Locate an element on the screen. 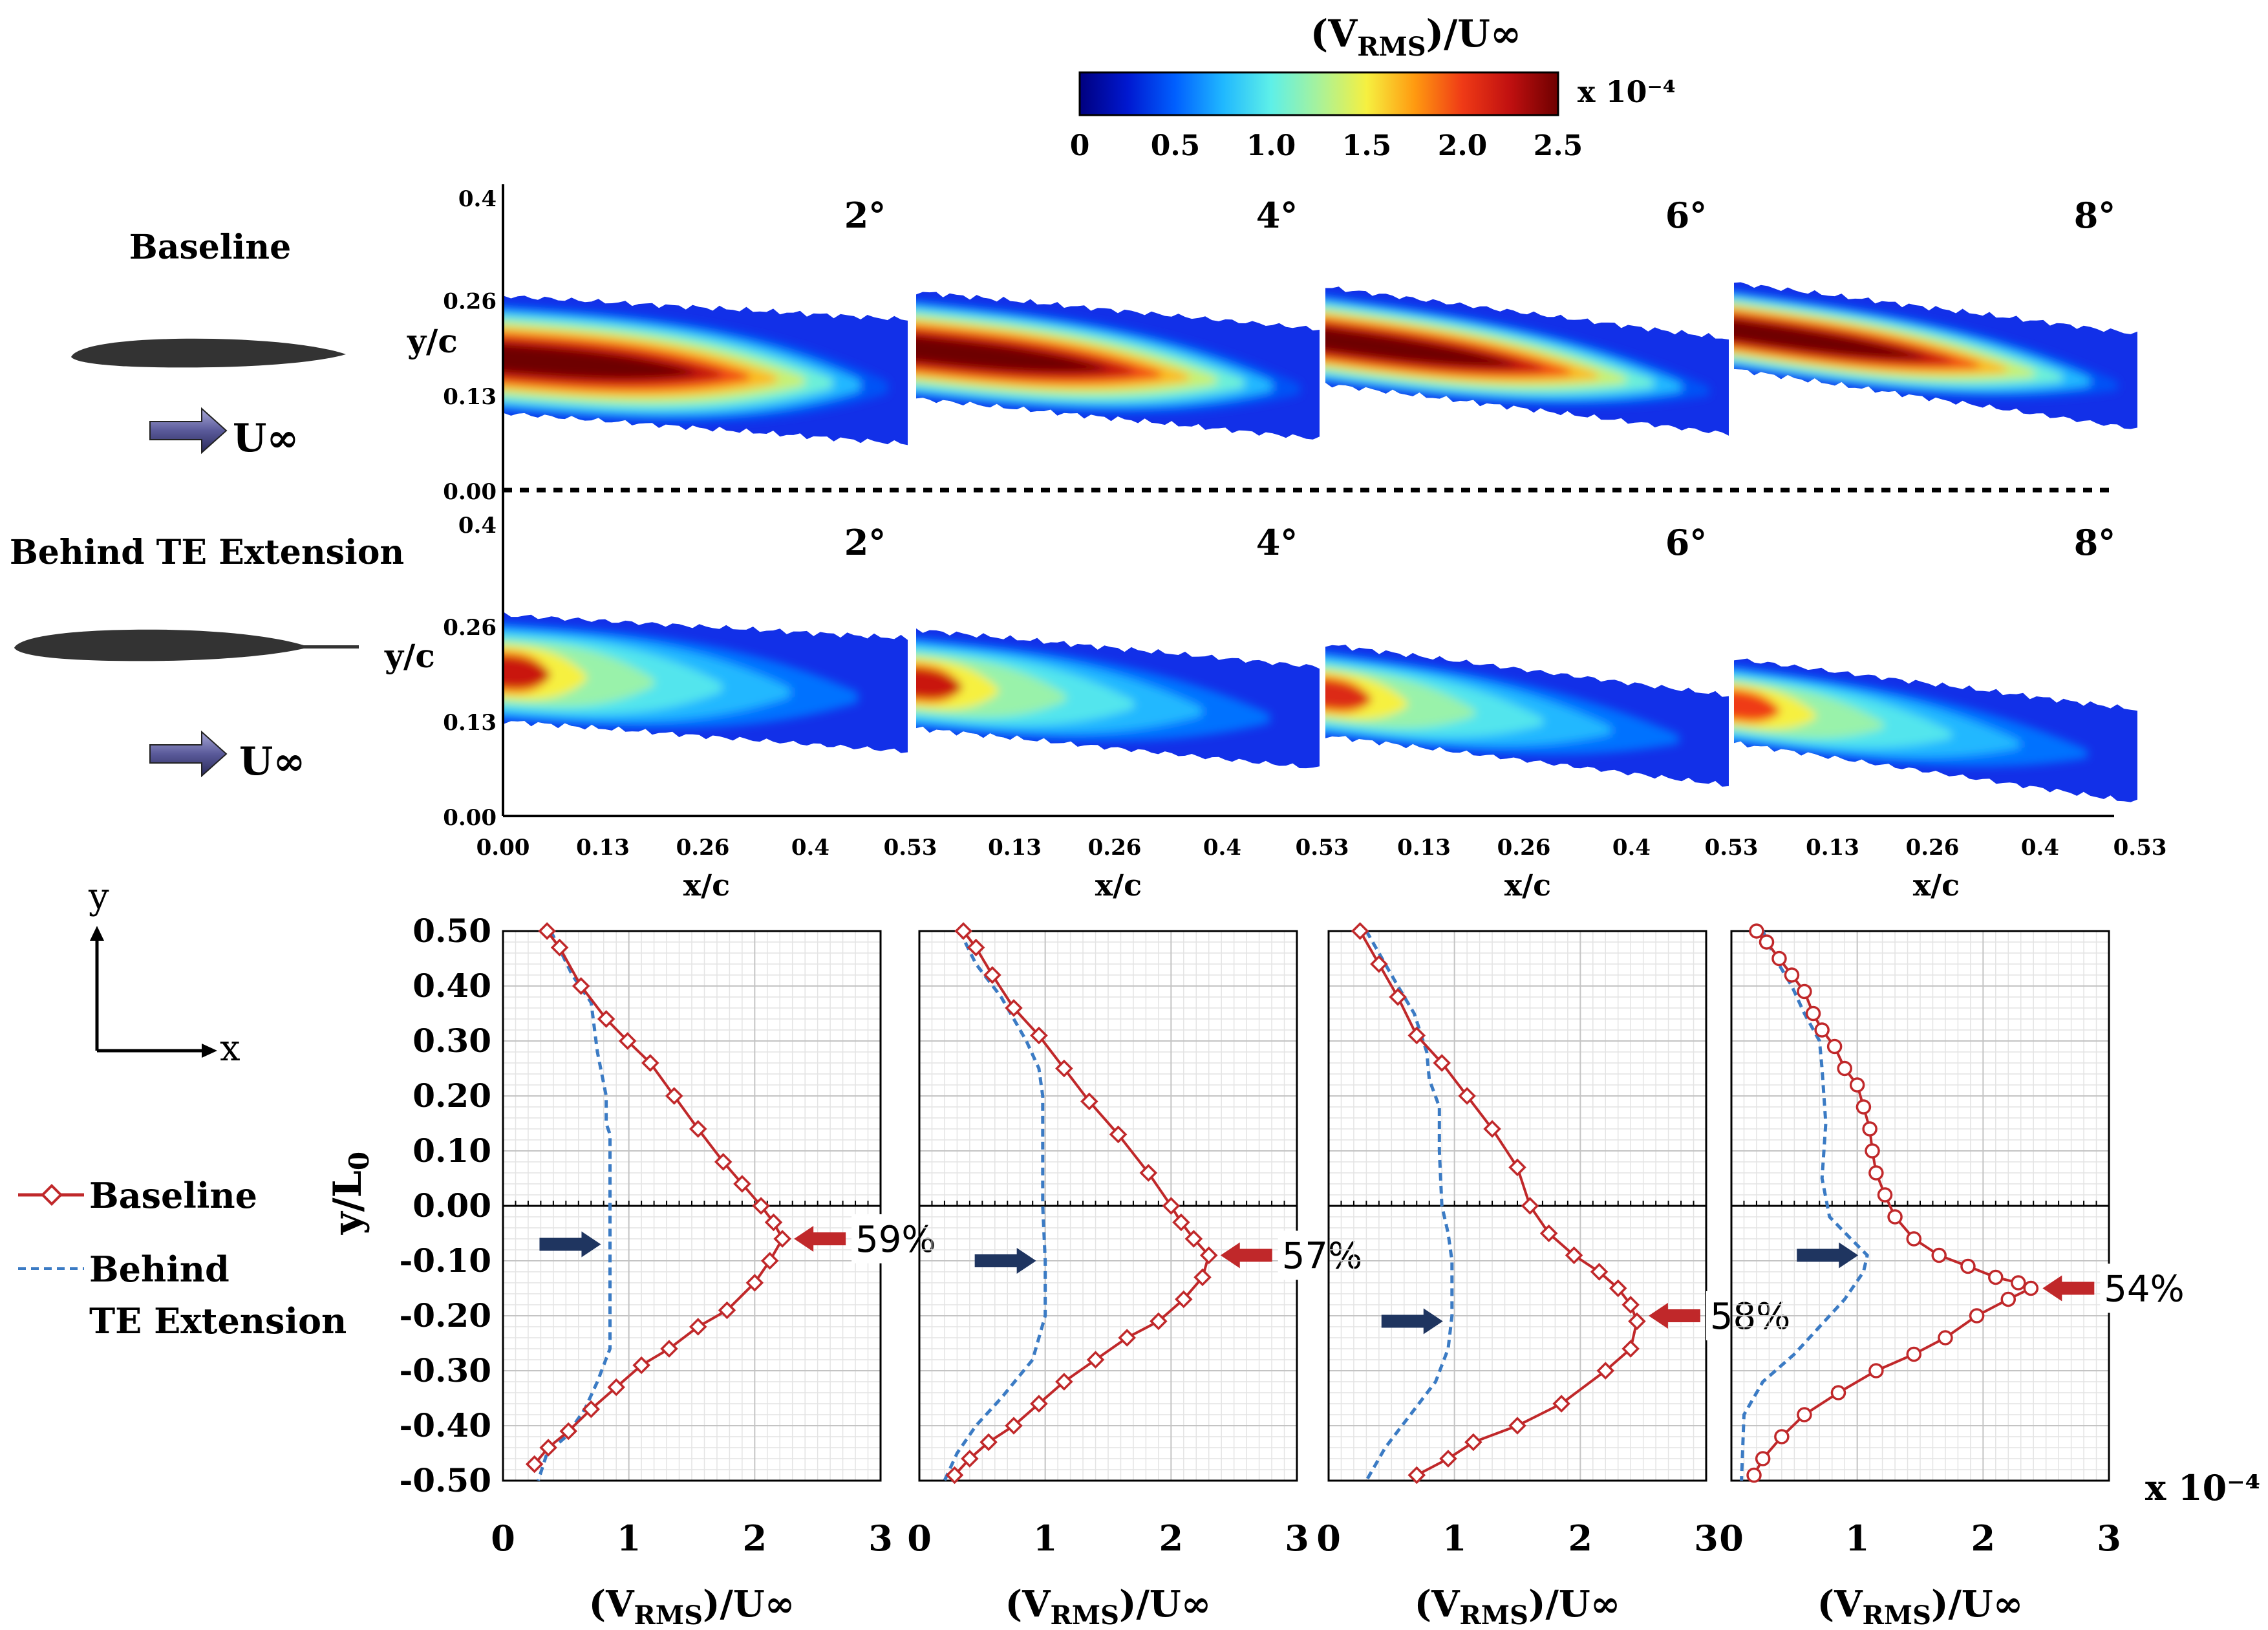  profile-multiplier: x 10⁻⁴ is located at coordinates (2202, 1487).